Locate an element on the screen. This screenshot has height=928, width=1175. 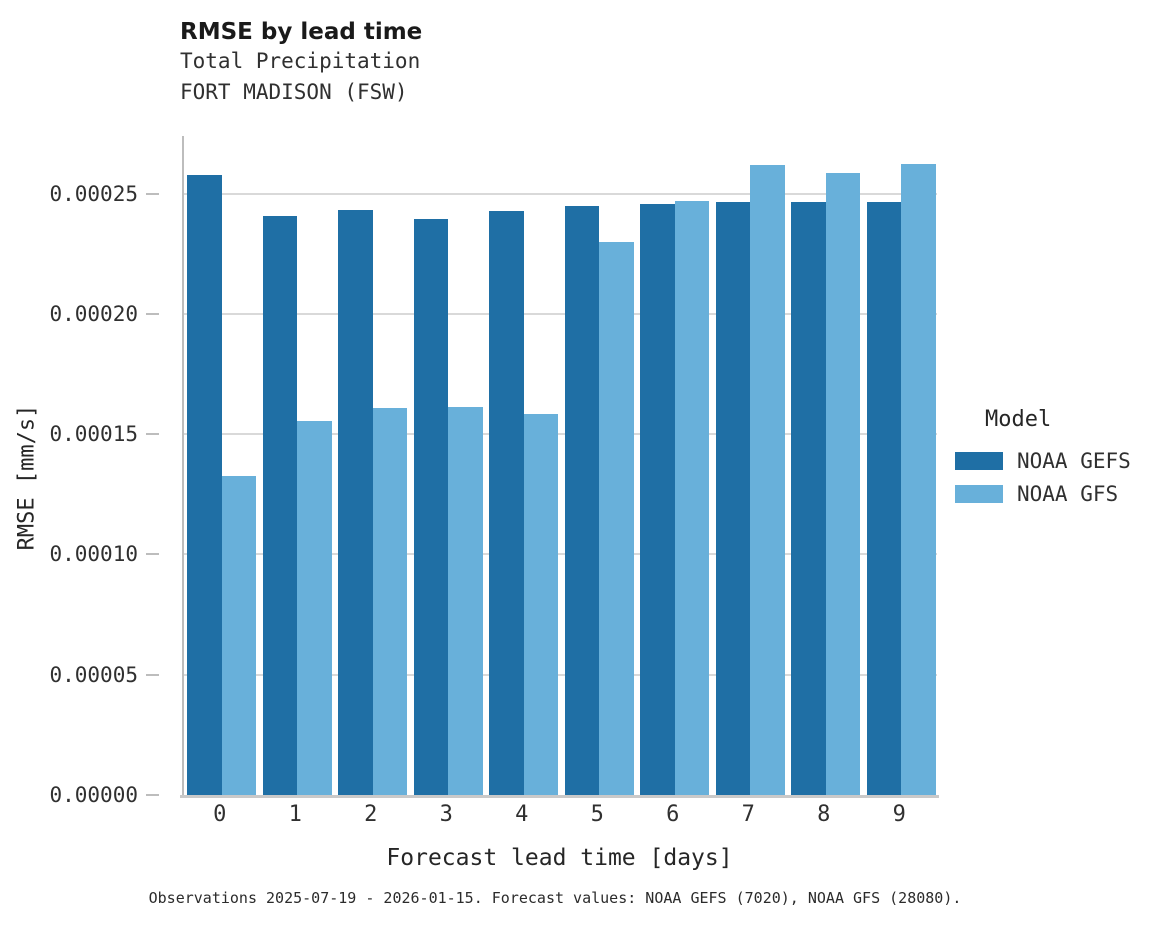
y-axis-tick-label: 0.00015 is located at coordinates (93, 434).